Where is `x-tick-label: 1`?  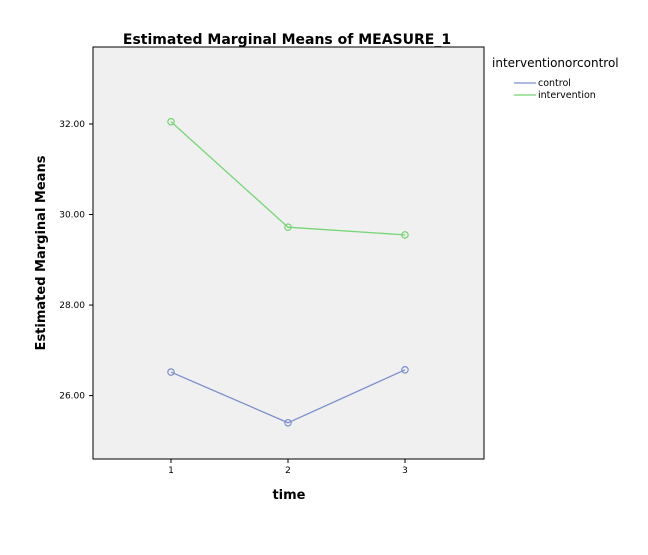
x-tick-label: 1 is located at coordinates (171, 471).